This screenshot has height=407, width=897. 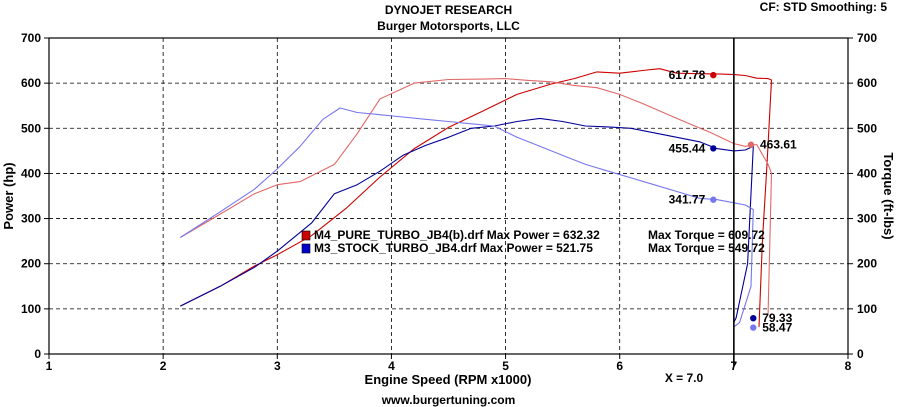 What do you see at coordinates (867, 38) in the screenshot?
I see `y-tick-label-right: 700` at bounding box center [867, 38].